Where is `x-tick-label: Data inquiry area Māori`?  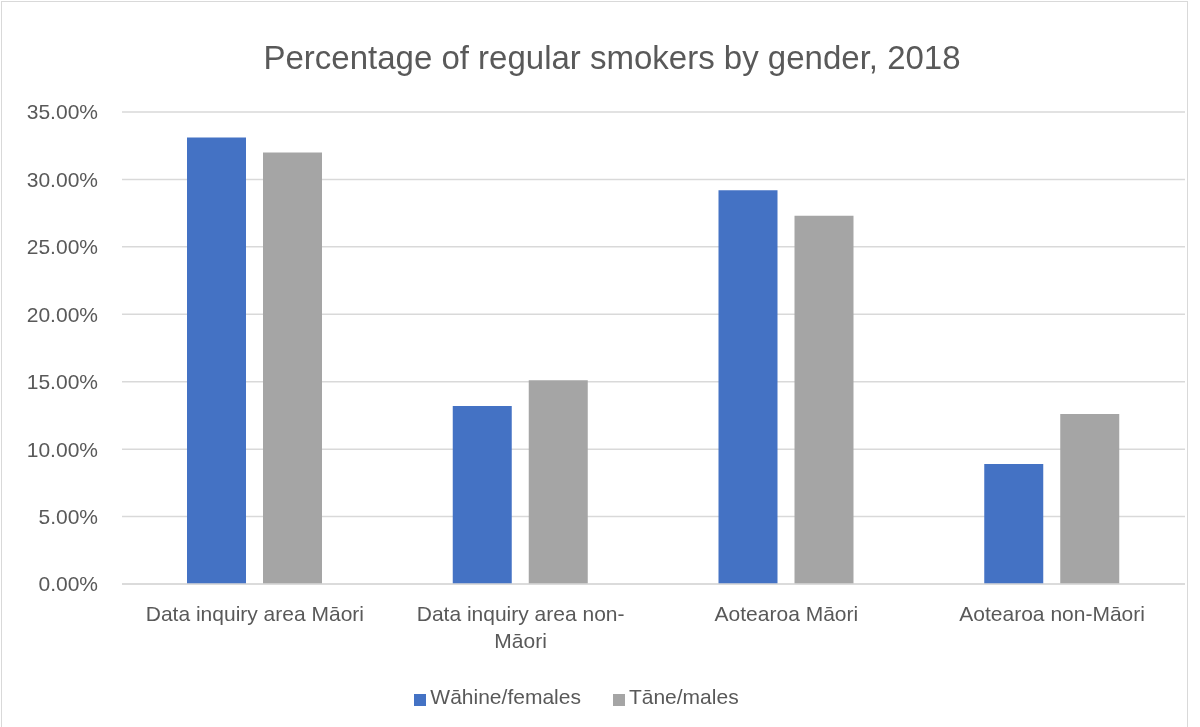
x-tick-label: Data inquiry area Māori is located at coordinates (255, 613).